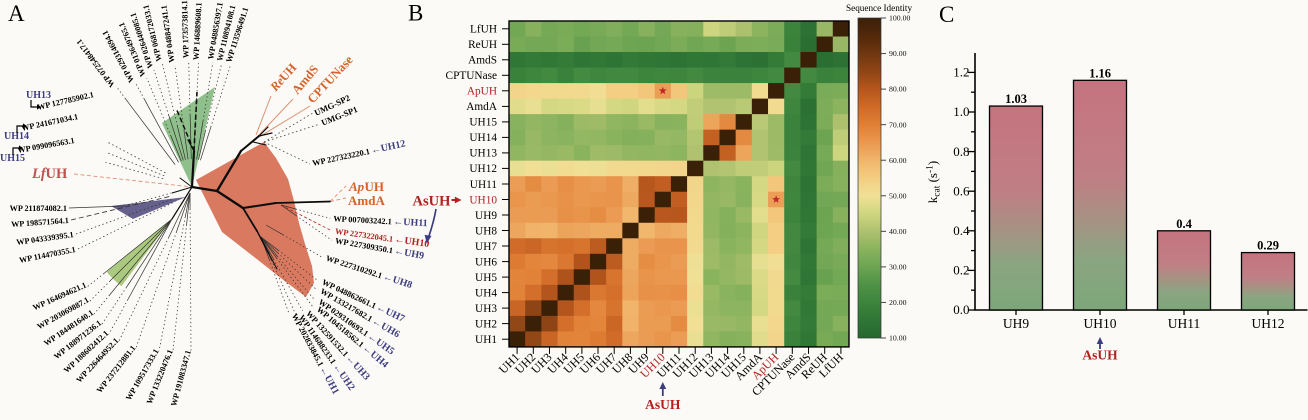 This screenshot has width=1308, height=420. Describe the element at coordinates (486, 324) in the screenshot. I see `svg-text: UH2` at that location.